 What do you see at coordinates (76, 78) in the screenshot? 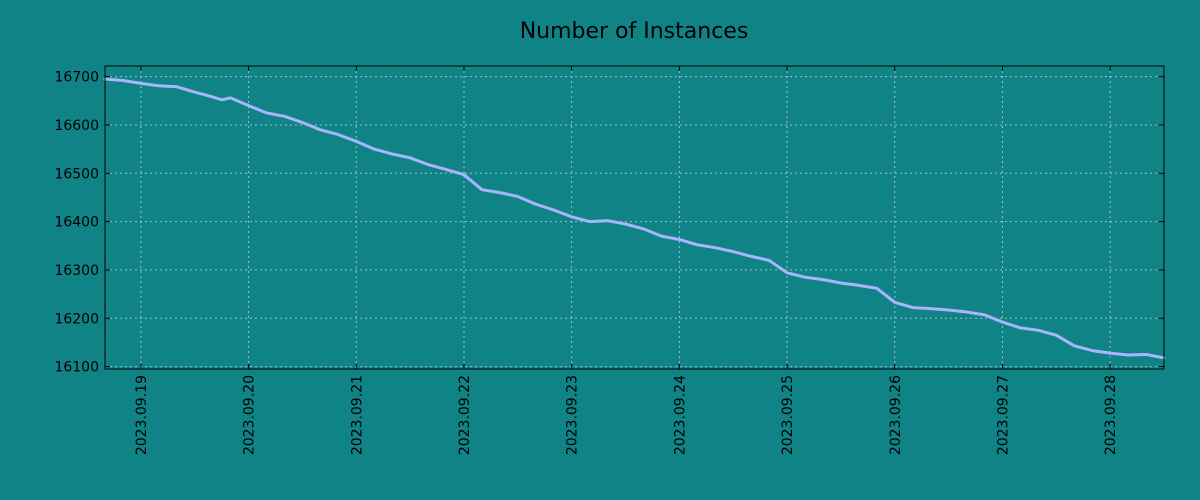
I see `y-tick-label: 16700` at bounding box center [76, 78].